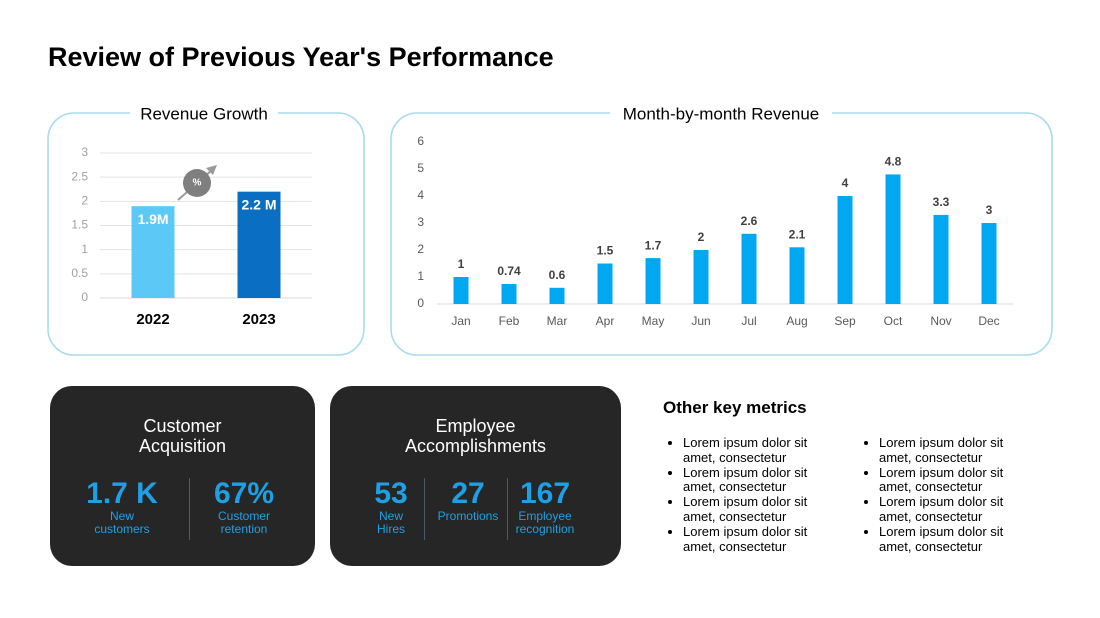 This screenshot has height=618, width=1100. Describe the element at coordinates (940, 321) in the screenshot. I see `x-tick-label: Nov` at that location.